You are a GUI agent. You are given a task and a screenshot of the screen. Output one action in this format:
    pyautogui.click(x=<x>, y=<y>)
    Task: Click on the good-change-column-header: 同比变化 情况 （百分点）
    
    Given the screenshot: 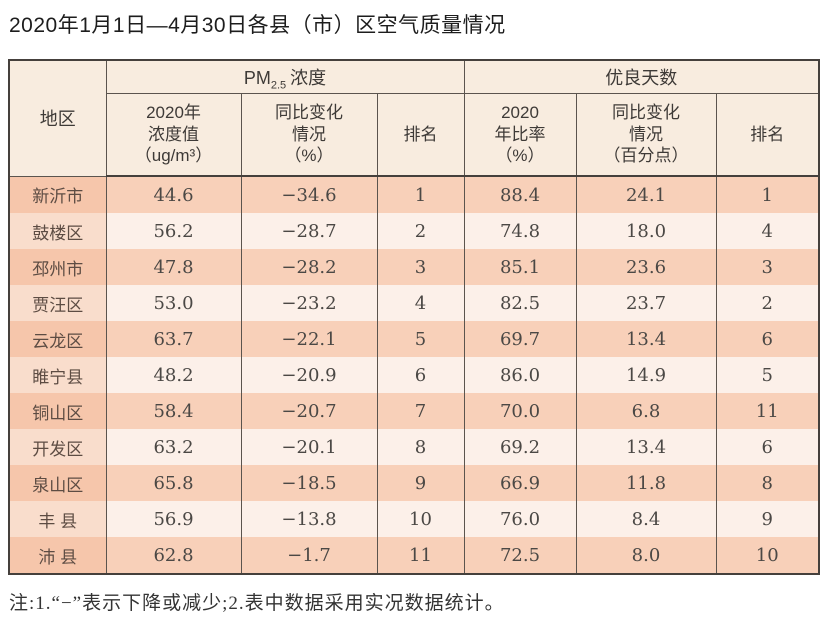 What is the action you would take?
    pyautogui.click(x=646, y=135)
    